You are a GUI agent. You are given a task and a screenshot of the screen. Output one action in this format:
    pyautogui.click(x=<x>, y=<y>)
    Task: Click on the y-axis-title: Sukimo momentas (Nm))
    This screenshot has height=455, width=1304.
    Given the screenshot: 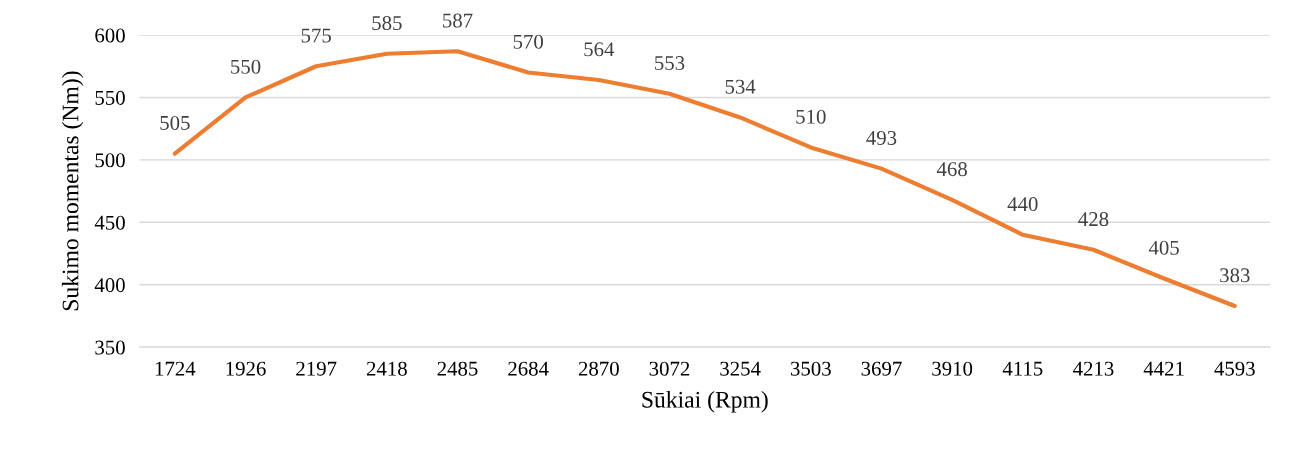 What is the action you would take?
    pyautogui.click(x=72, y=191)
    